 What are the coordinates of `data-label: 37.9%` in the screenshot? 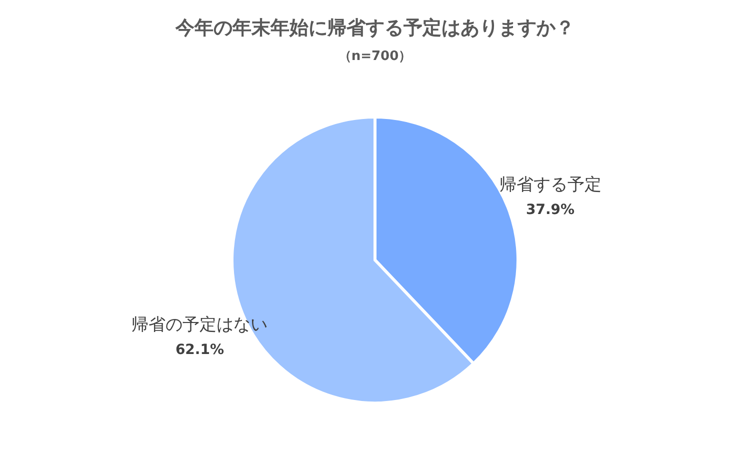 It's located at (550, 210).